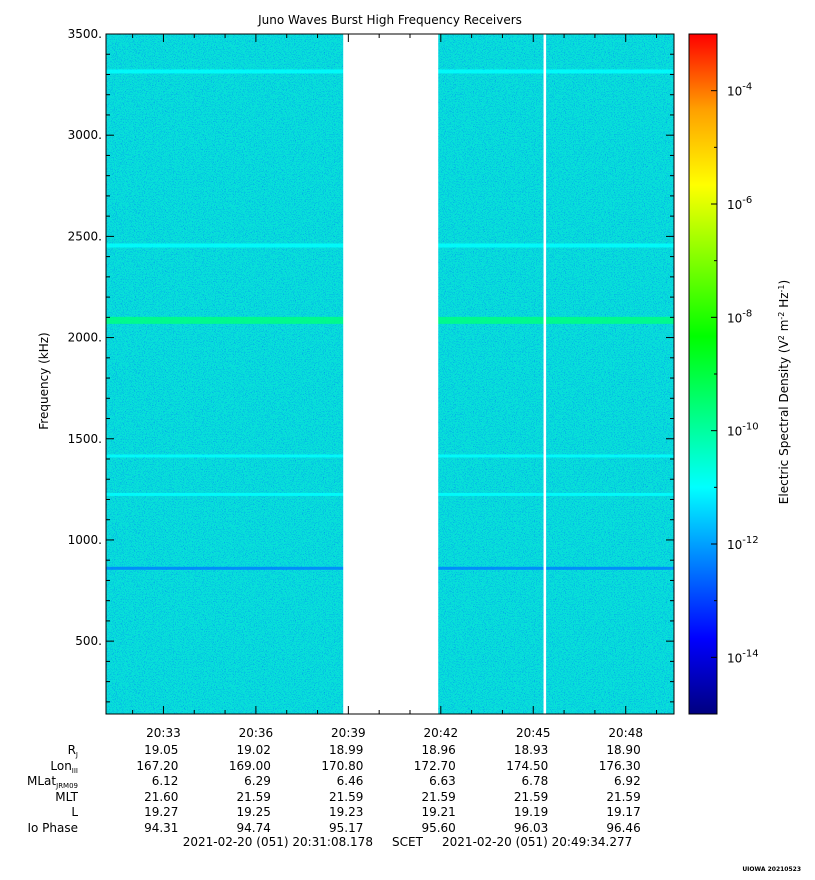 The height and width of the screenshot is (880, 815). Describe the element at coordinates (342, 765) in the screenshot. I see `ephemeris-value: 170.80` at that location.